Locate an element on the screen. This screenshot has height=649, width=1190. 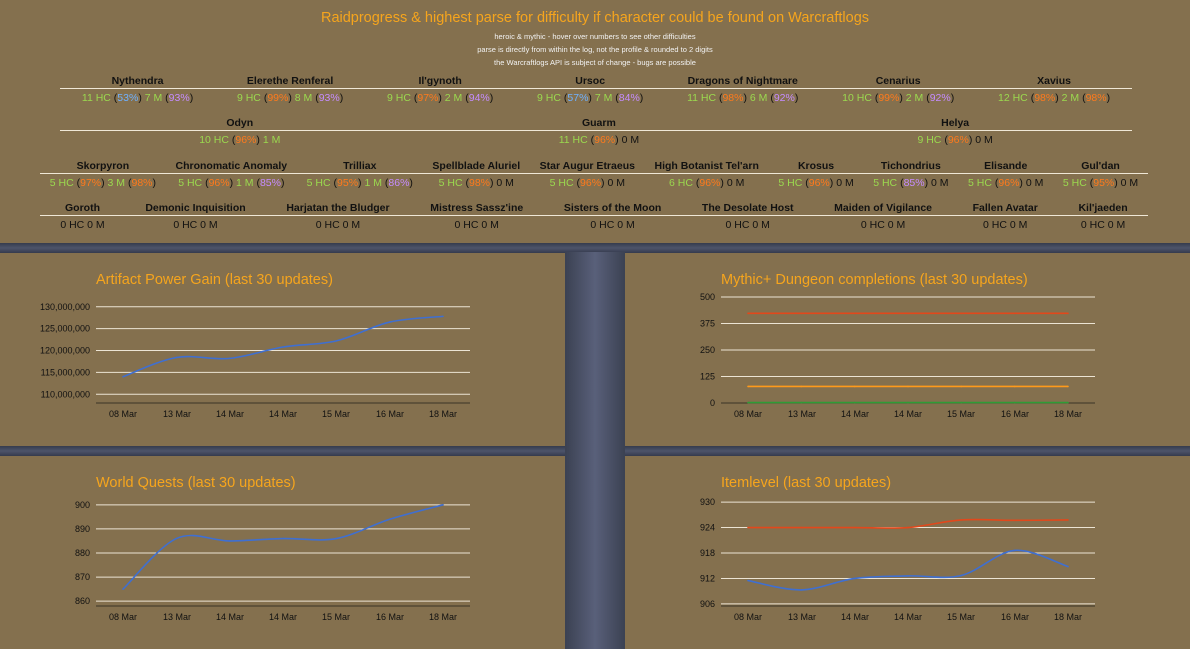
mythic-kills: 3 M is located at coordinates (116, 183).